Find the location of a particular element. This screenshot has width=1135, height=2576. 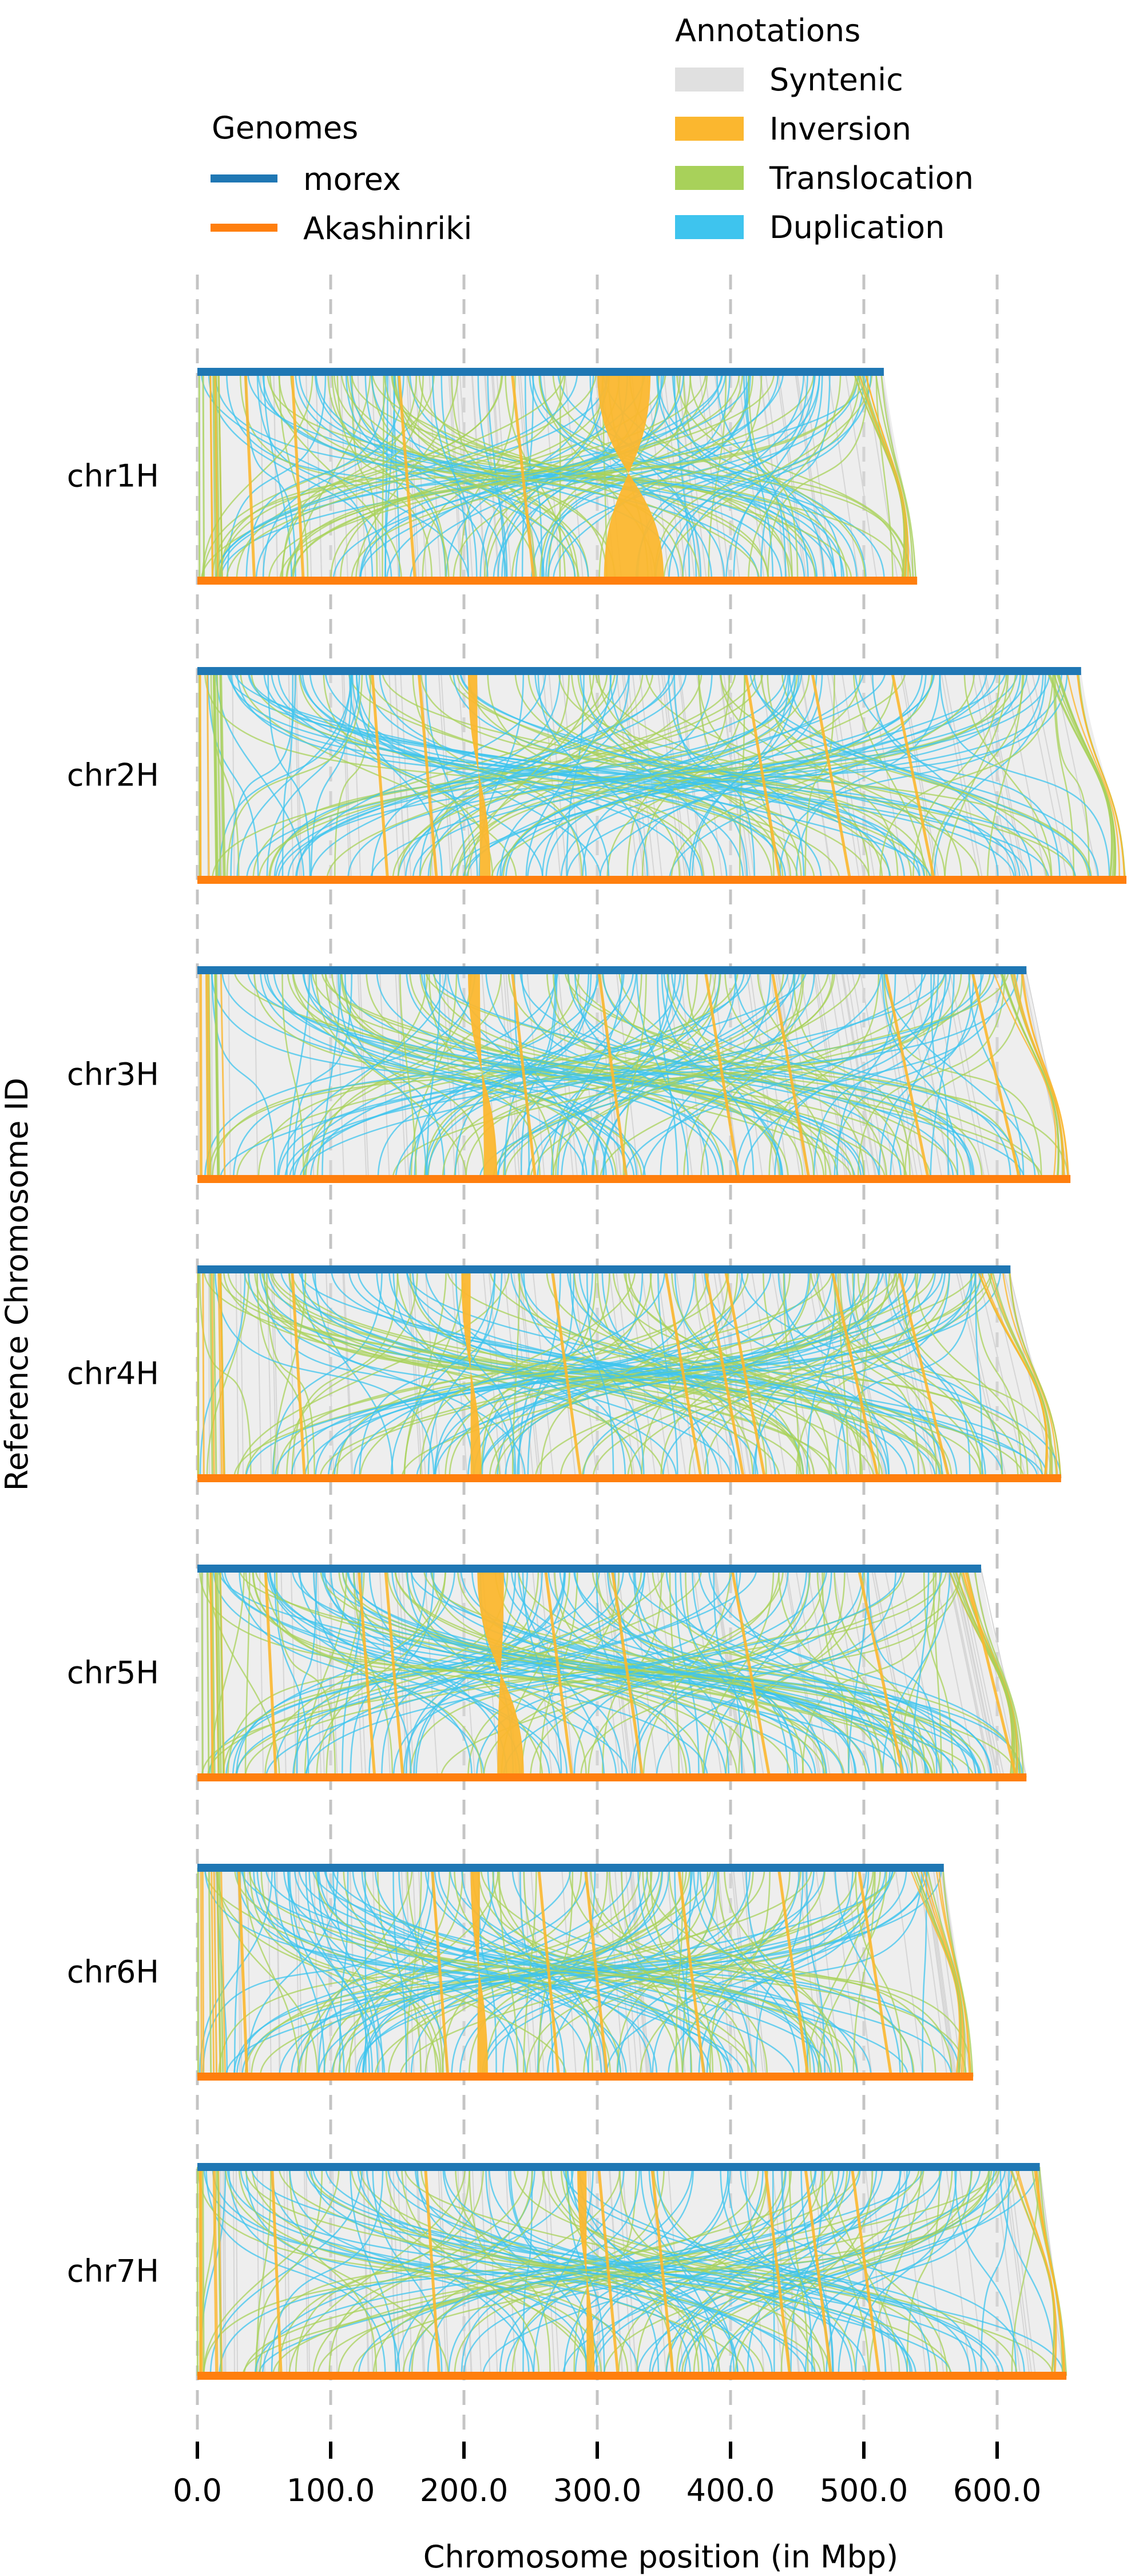

x-tick-label: 300.0 is located at coordinates (597, 2490).